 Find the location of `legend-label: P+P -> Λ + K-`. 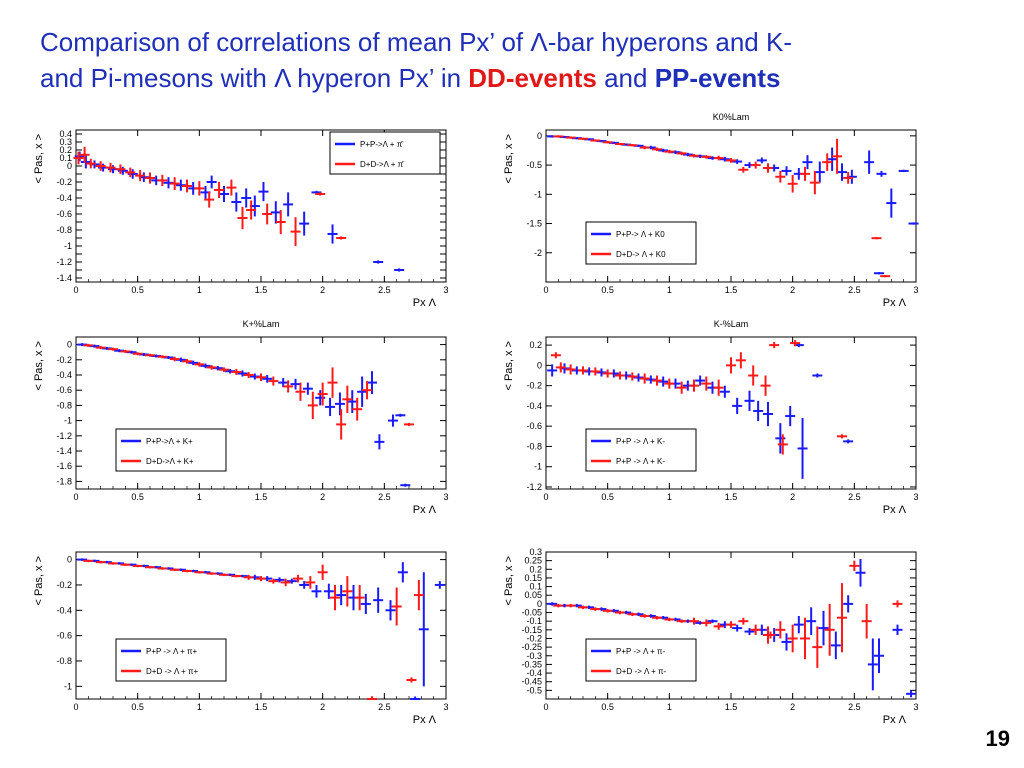

legend-label: P+P -> Λ + K- is located at coordinates (640, 461).